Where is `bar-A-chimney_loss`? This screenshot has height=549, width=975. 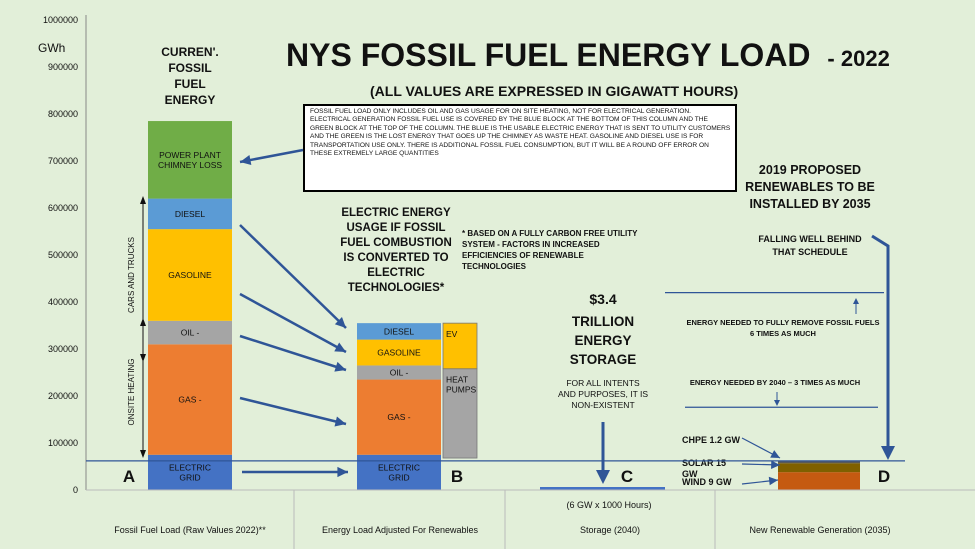 bar-A-chimney_loss is located at coordinates (190, 160).